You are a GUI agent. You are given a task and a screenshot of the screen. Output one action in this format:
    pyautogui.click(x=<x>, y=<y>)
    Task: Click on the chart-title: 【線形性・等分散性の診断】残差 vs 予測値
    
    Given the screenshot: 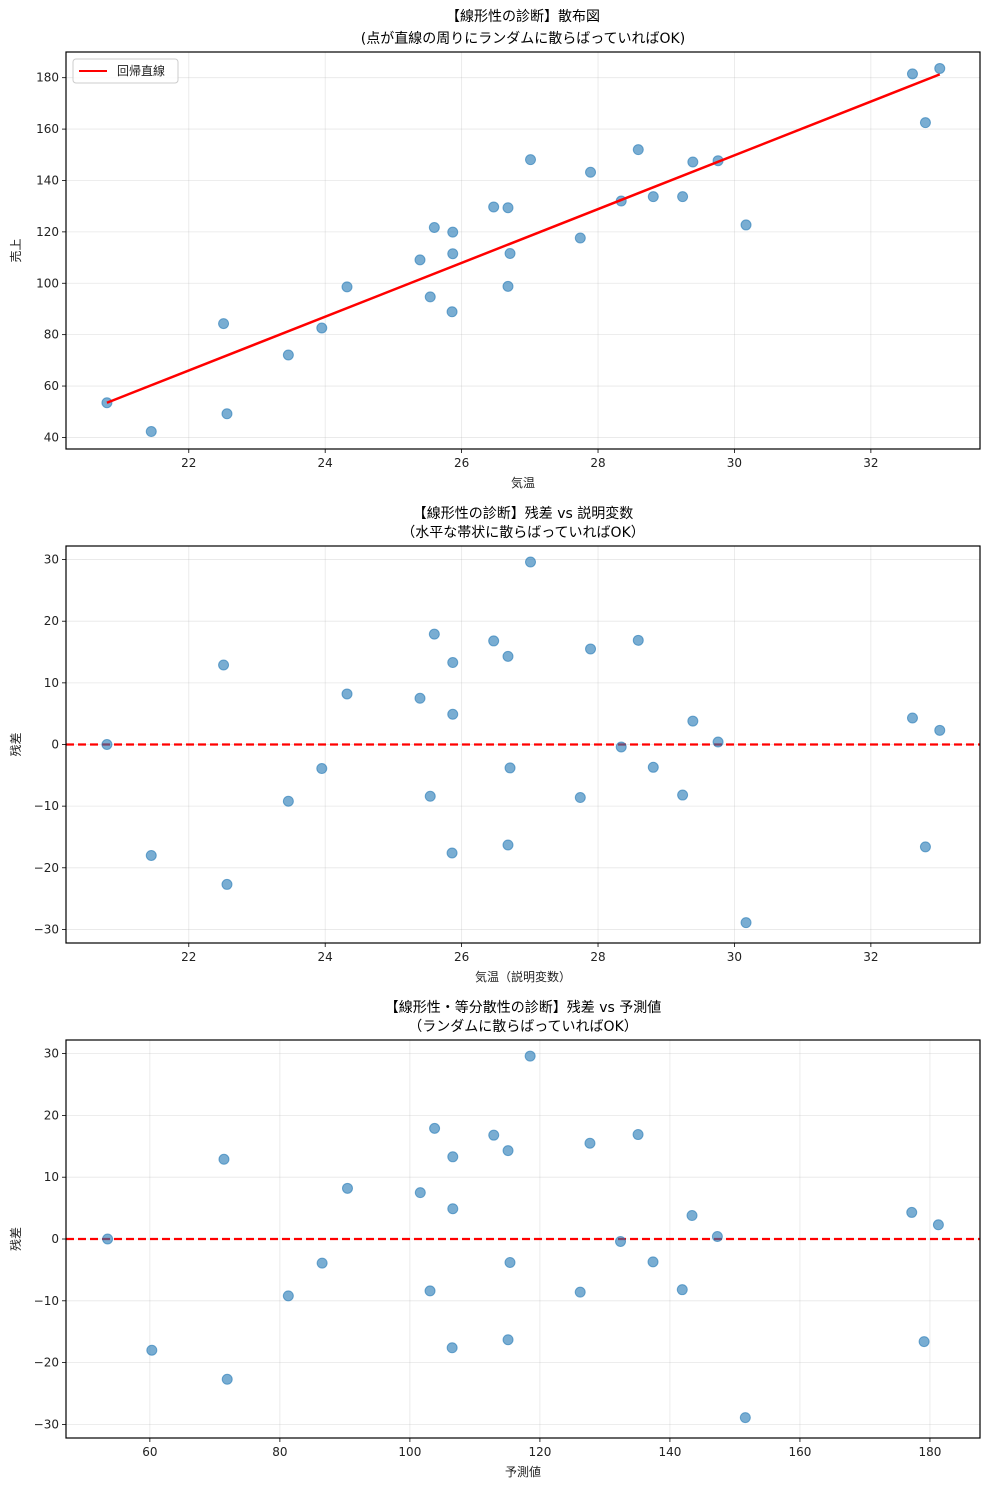 What is the action you would take?
    pyautogui.click(x=523, y=1007)
    